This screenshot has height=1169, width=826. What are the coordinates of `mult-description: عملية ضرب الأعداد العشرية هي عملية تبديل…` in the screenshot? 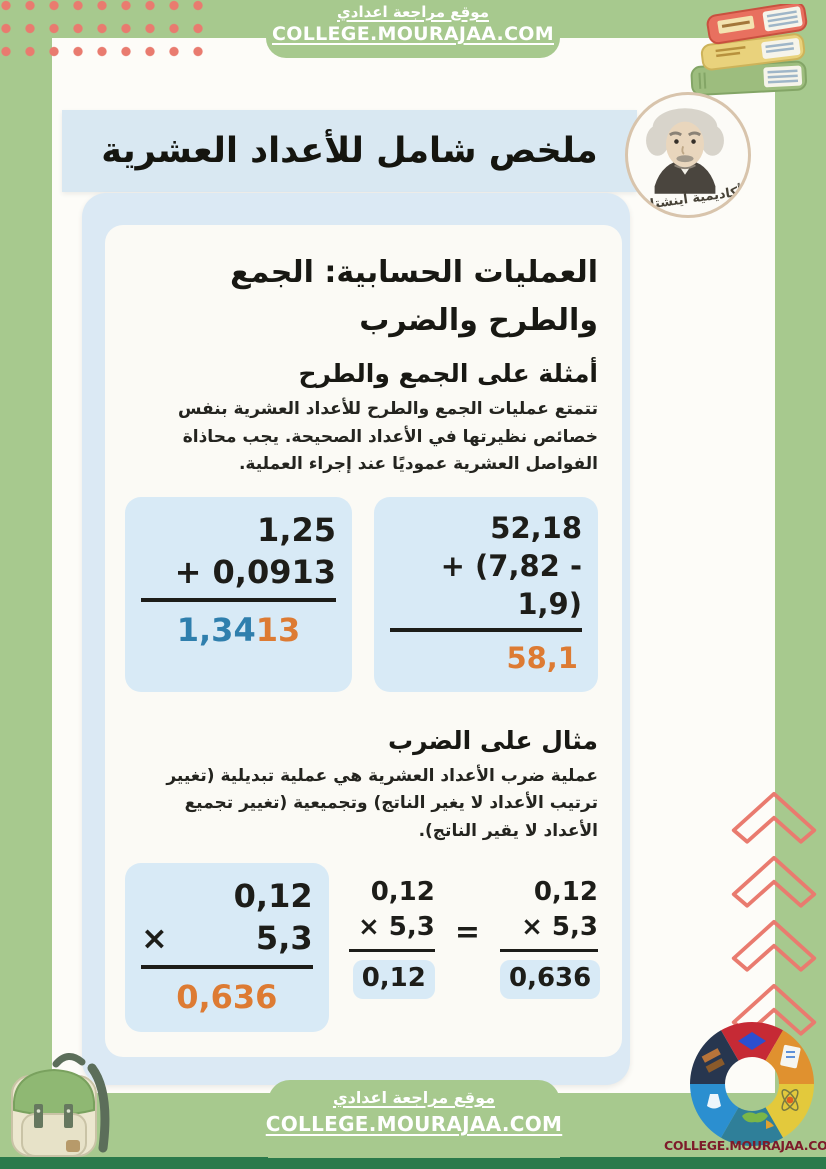 It's located at (382, 803).